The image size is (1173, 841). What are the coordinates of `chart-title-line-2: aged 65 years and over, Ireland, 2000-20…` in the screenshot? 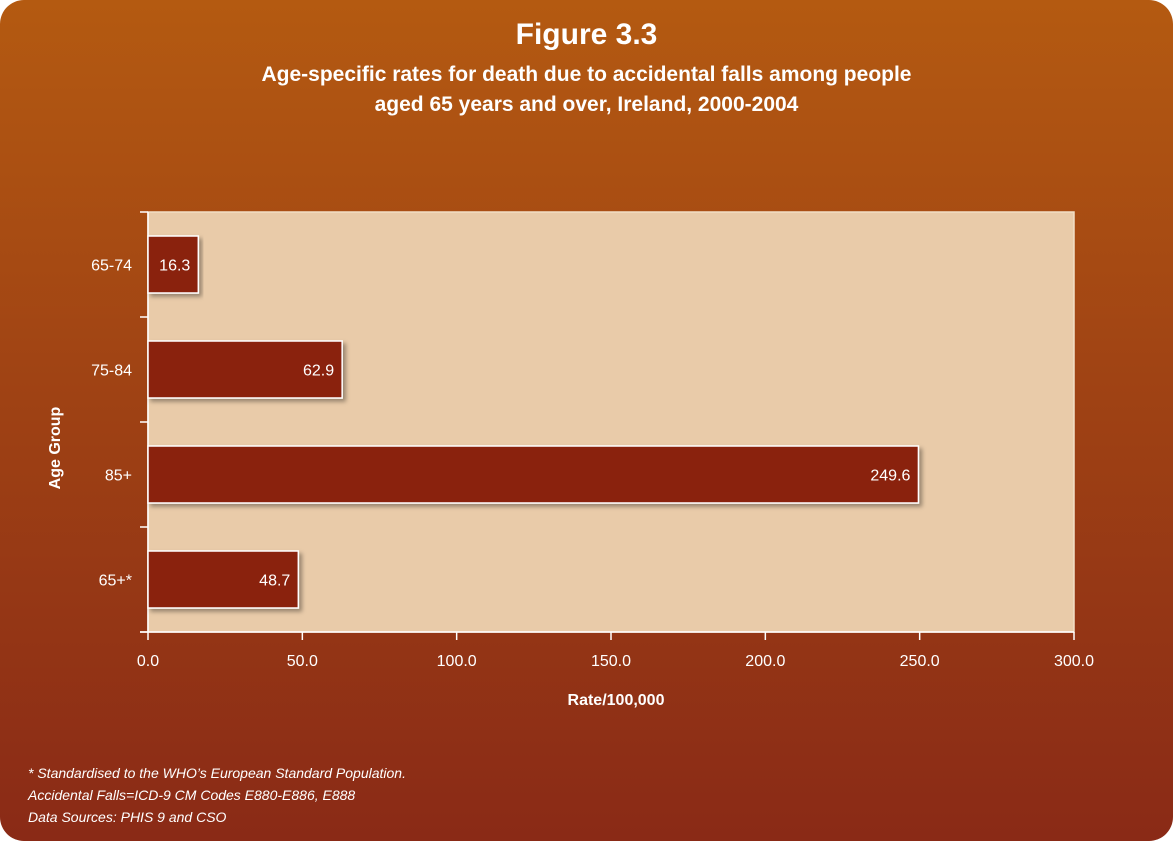 It's located at (586, 104).